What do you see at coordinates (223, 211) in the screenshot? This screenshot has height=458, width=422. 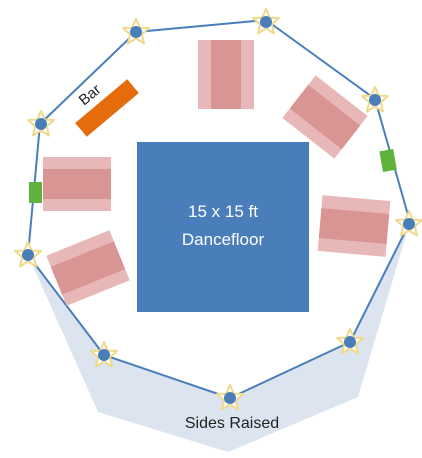 I see `dancefloor-size-label: 15 x 15 ft` at bounding box center [223, 211].